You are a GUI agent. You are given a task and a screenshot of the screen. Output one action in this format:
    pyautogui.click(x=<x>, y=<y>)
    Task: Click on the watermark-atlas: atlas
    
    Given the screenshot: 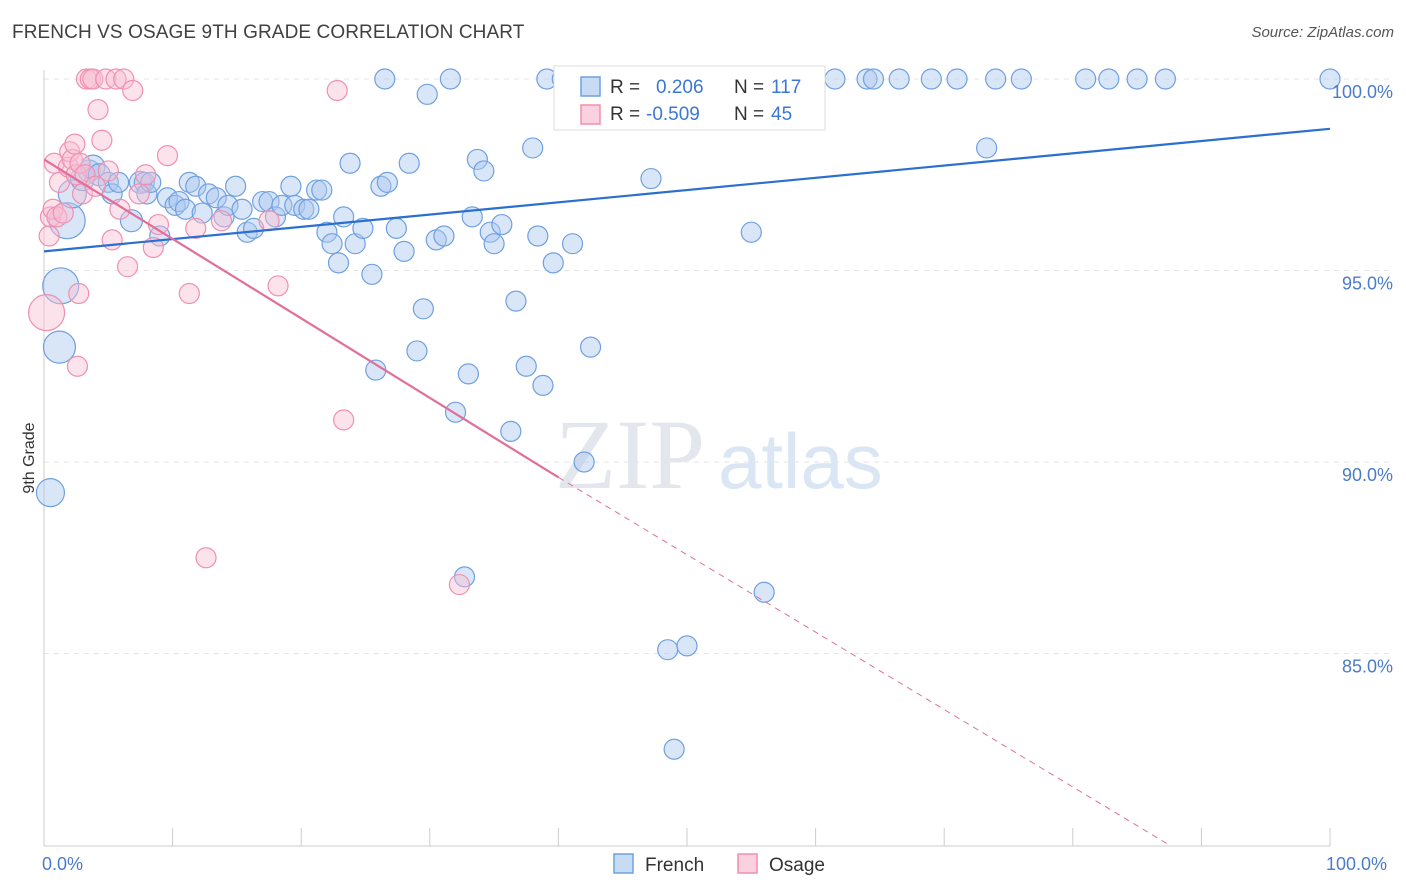 What is the action you would take?
    pyautogui.click(x=800, y=461)
    